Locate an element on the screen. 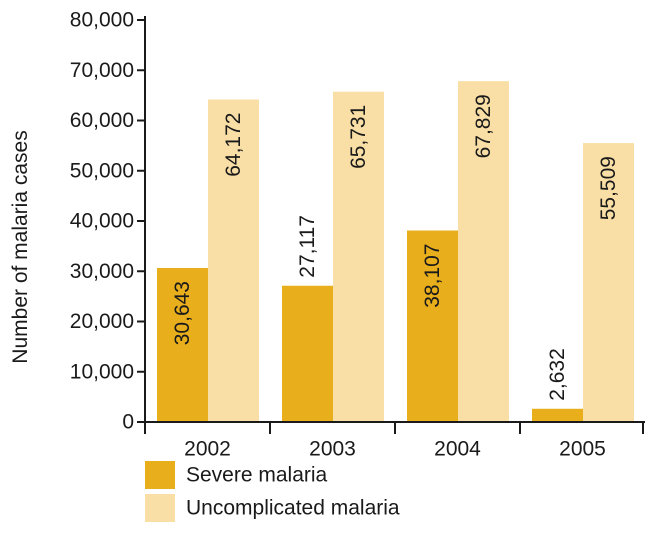 The width and height of the screenshot is (648, 542). y-tick-label: 60,000 is located at coordinates (102, 120).